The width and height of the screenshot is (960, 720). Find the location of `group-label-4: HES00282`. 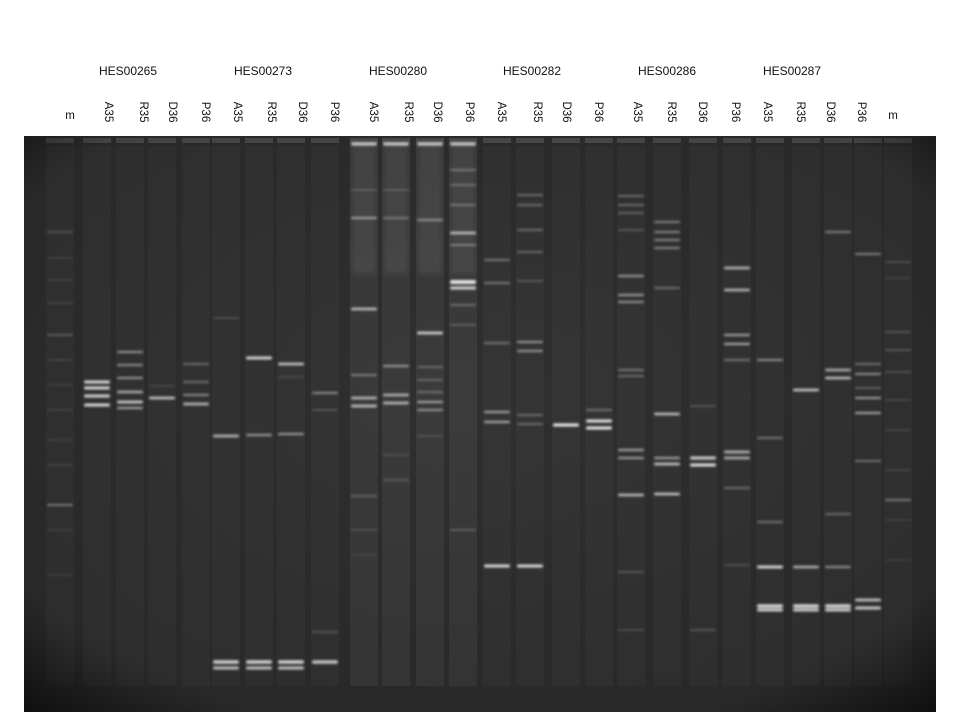

group-label-4: HES00282 is located at coordinates (532, 71).